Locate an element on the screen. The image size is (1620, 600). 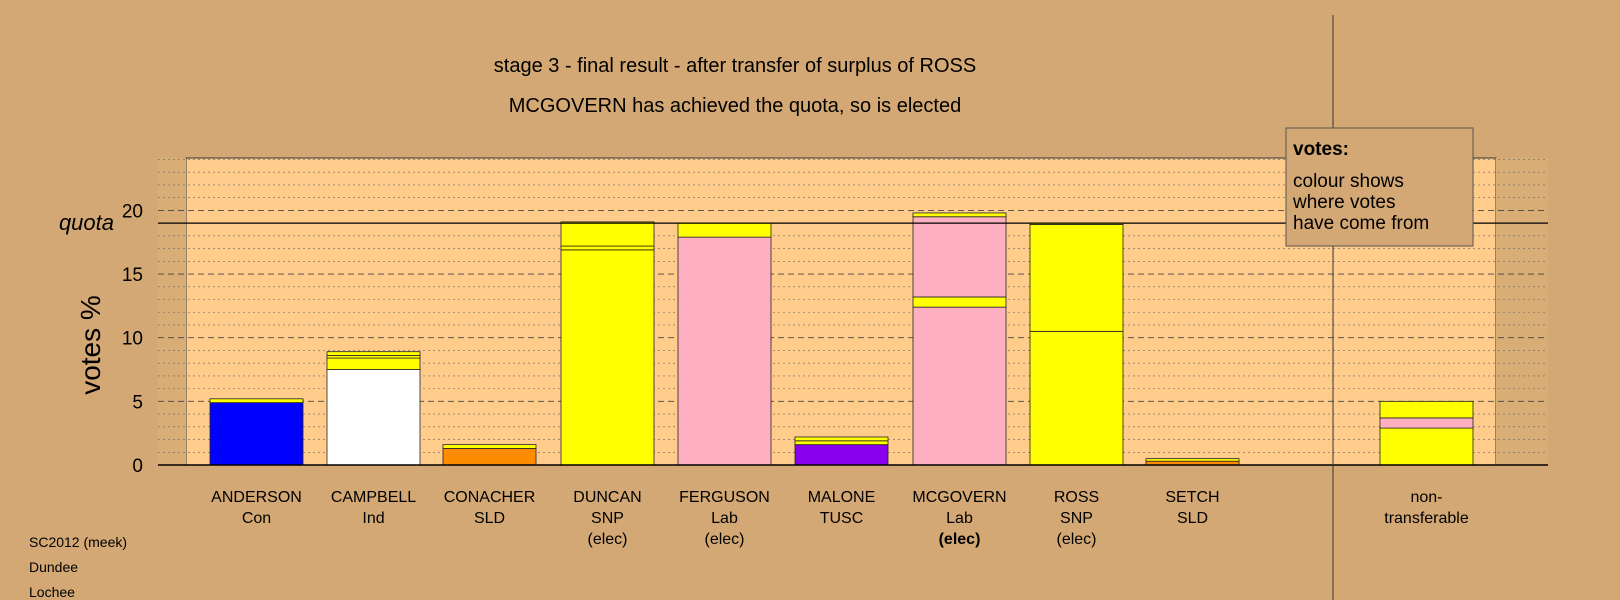
candidate-party-label: TUSC is located at coordinates (842, 518).